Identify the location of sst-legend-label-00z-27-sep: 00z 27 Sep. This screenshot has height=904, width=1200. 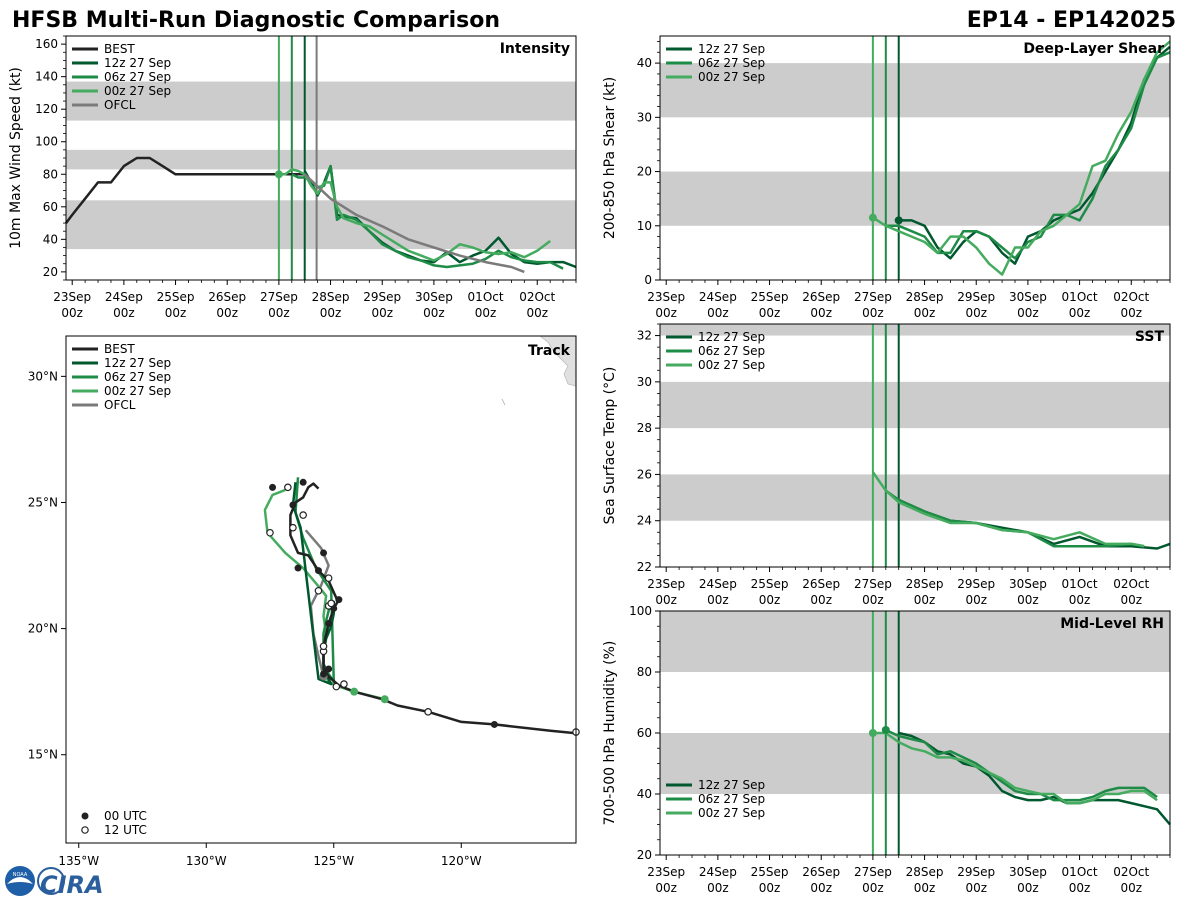
(731, 365).